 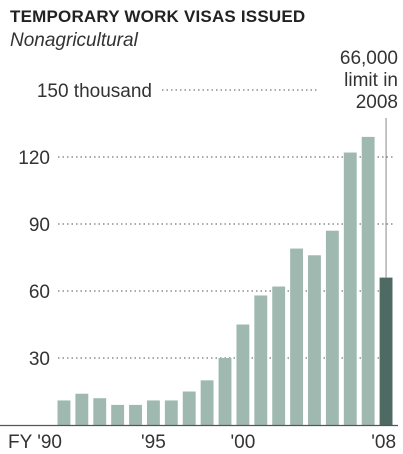 I want to click on x-tick-label-1995: '95, so click(x=153, y=442).